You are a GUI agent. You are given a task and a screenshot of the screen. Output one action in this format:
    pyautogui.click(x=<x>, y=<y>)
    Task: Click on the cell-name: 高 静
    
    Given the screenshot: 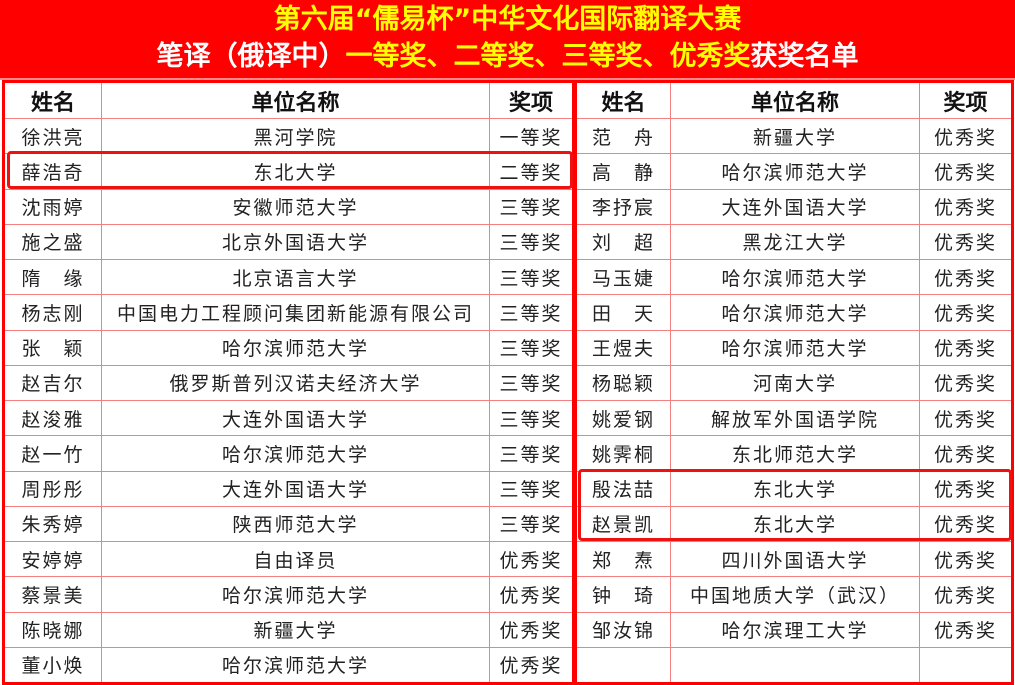 What is the action you would take?
    pyautogui.click(x=623, y=171)
    